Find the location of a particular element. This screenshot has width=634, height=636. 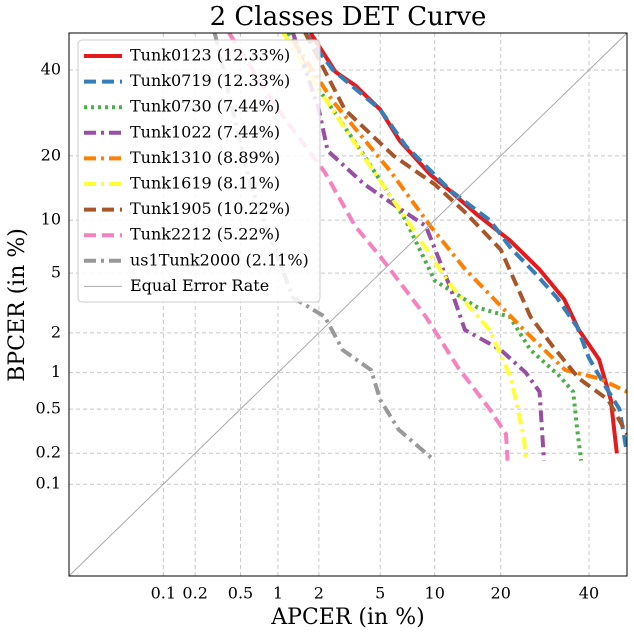

legend-label: us1Tunk2000 (2.11%) is located at coordinates (219, 259).